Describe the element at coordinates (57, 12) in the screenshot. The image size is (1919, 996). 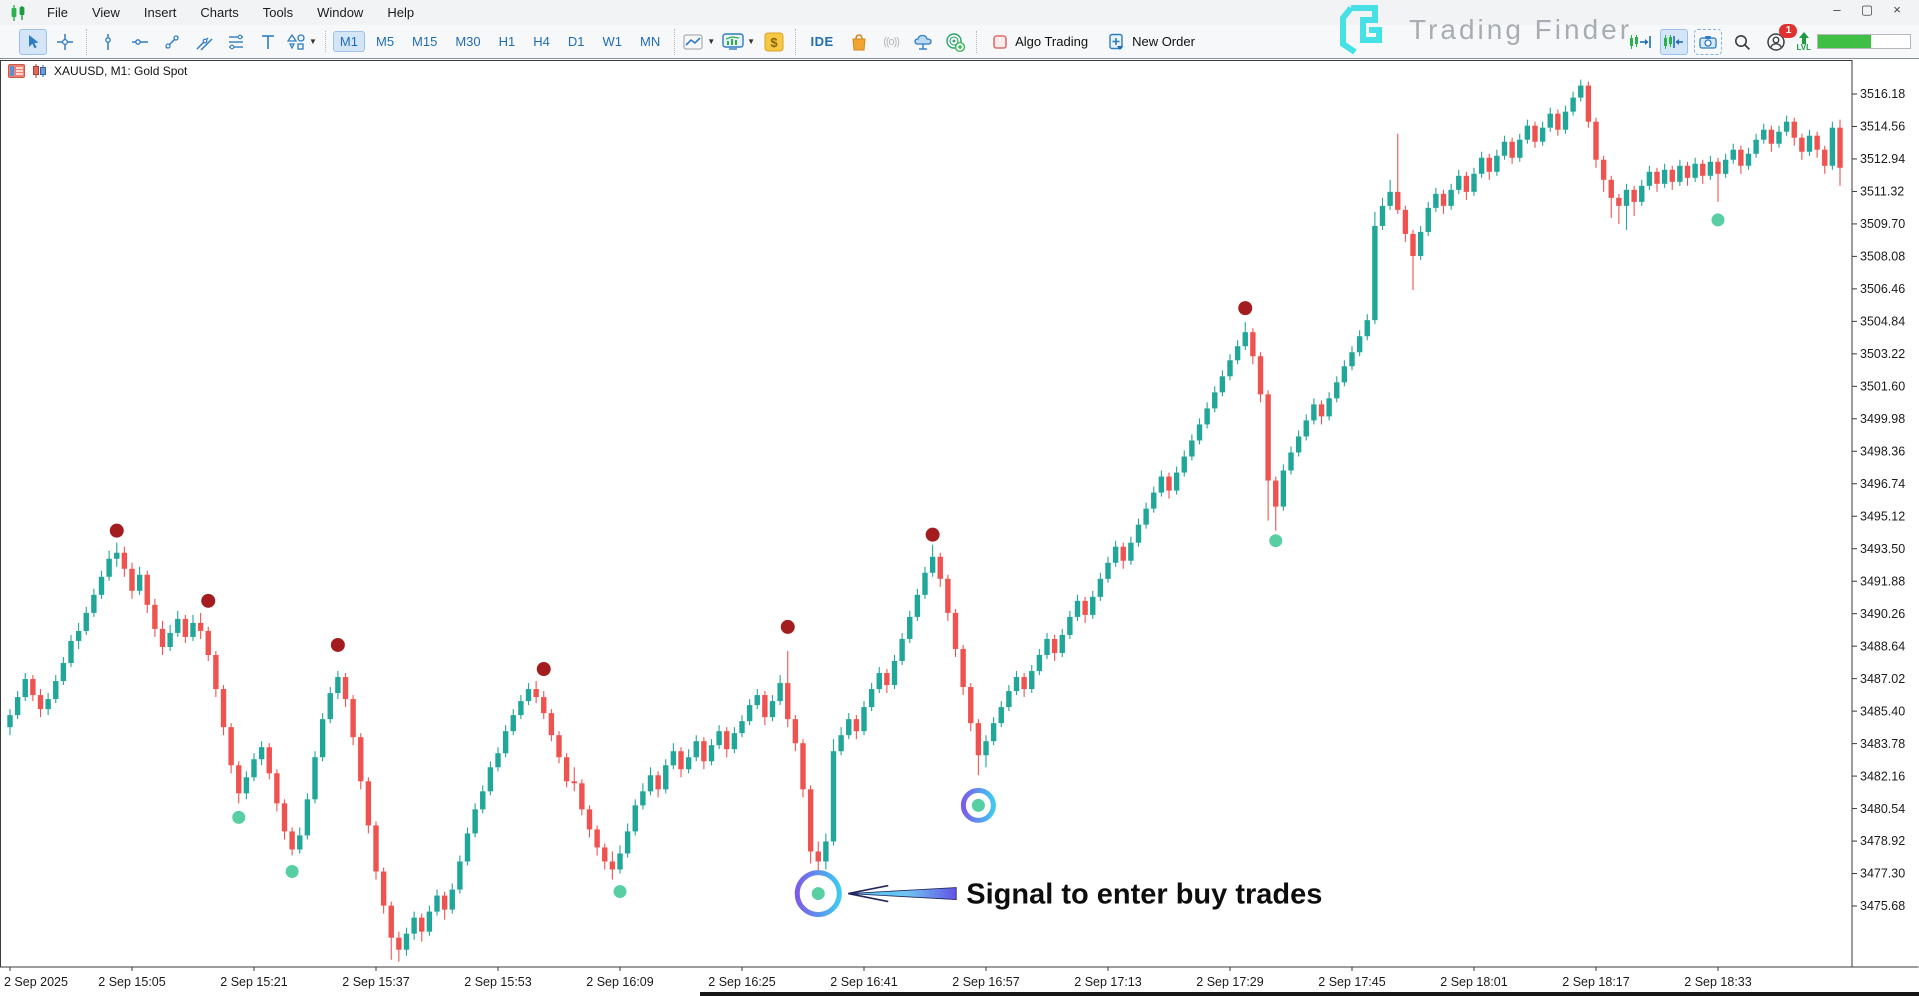
I see `menu-item-file: File` at that location.